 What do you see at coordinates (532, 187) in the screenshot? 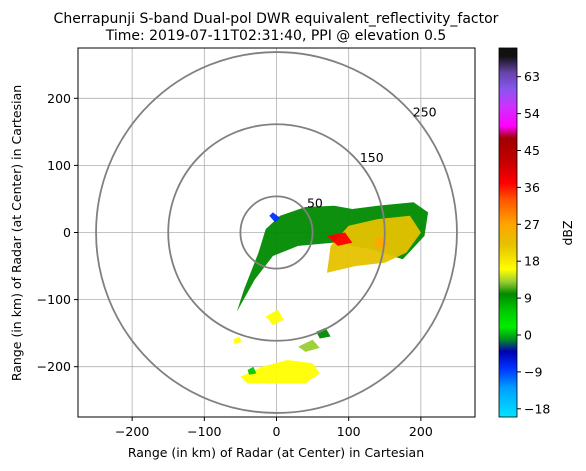
I see `colorbar-tick-label: 36` at bounding box center [532, 187].